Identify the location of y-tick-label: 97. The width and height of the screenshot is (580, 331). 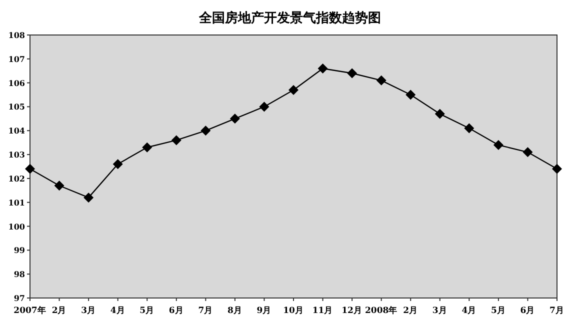
(19, 298).